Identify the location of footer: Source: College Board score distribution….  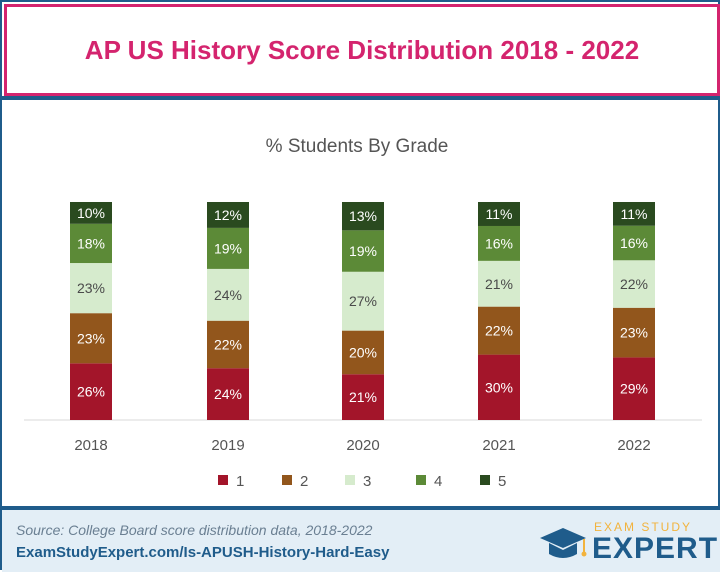
(361, 539).